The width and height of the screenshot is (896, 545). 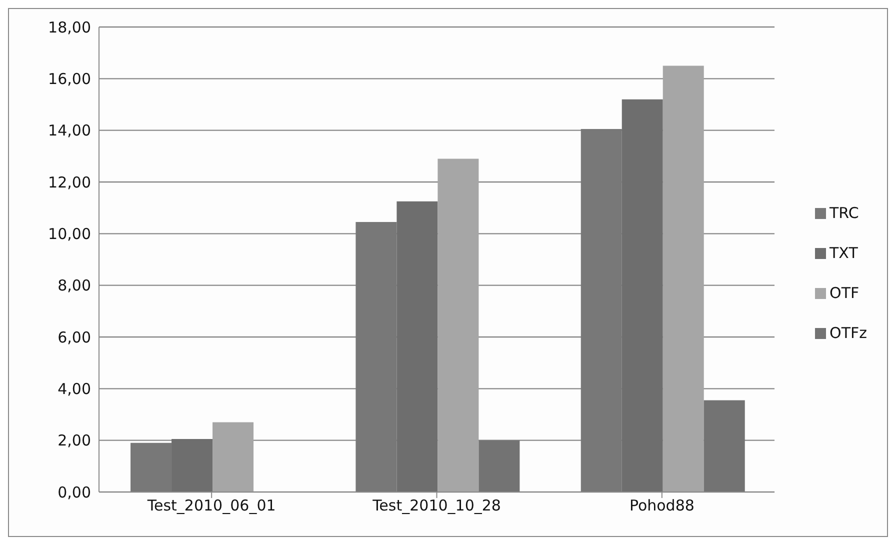 What do you see at coordinates (69, 131) in the screenshot?
I see `y-tick-label: 14,00` at bounding box center [69, 131].